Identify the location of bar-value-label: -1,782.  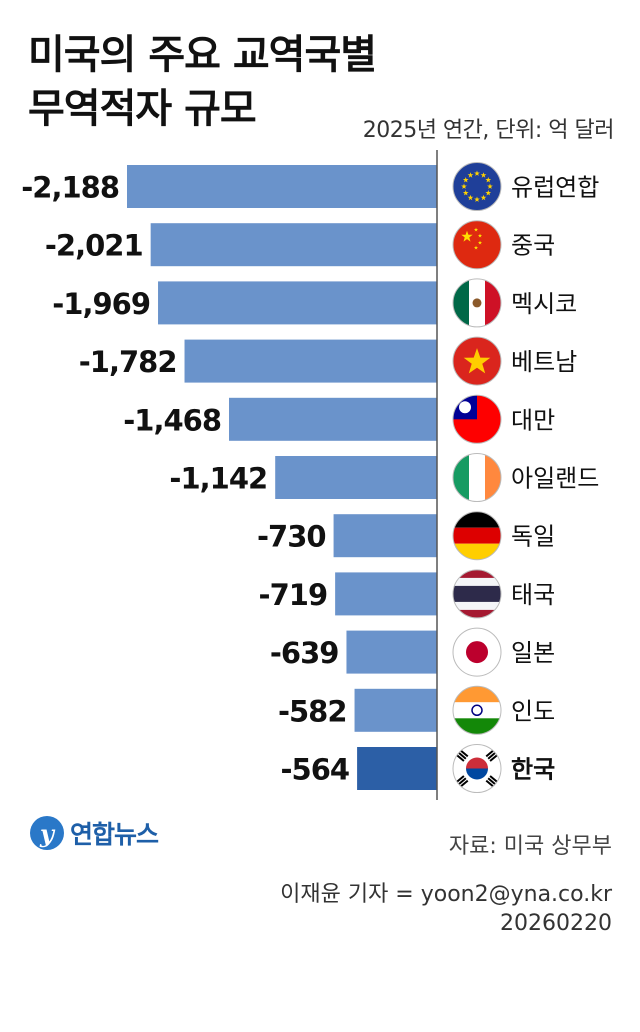
(128, 362).